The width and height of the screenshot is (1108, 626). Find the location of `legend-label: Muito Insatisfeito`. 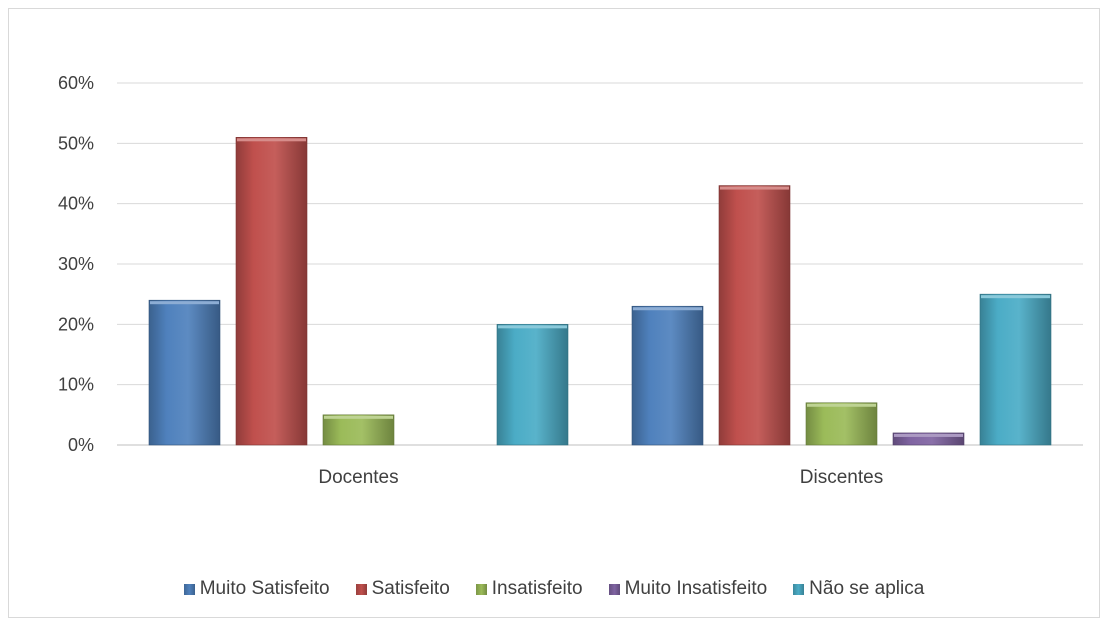

legend-label: Muito Insatisfeito is located at coordinates (696, 588).